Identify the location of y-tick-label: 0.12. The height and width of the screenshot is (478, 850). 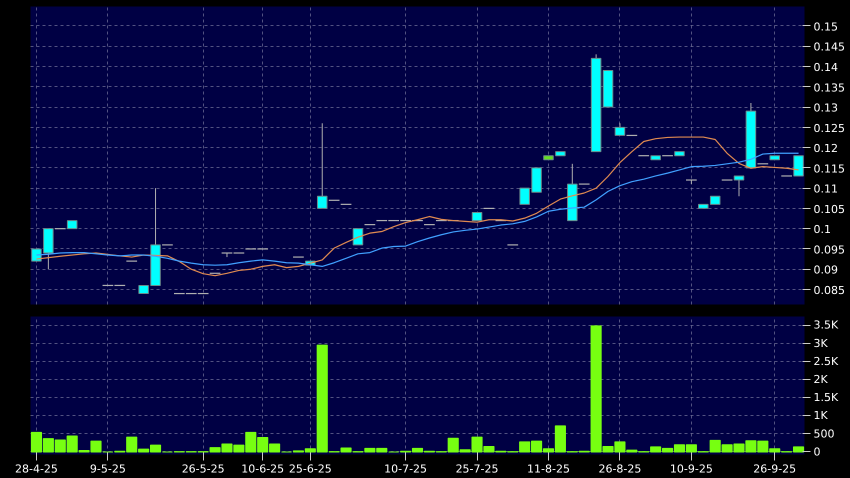
(826, 149).